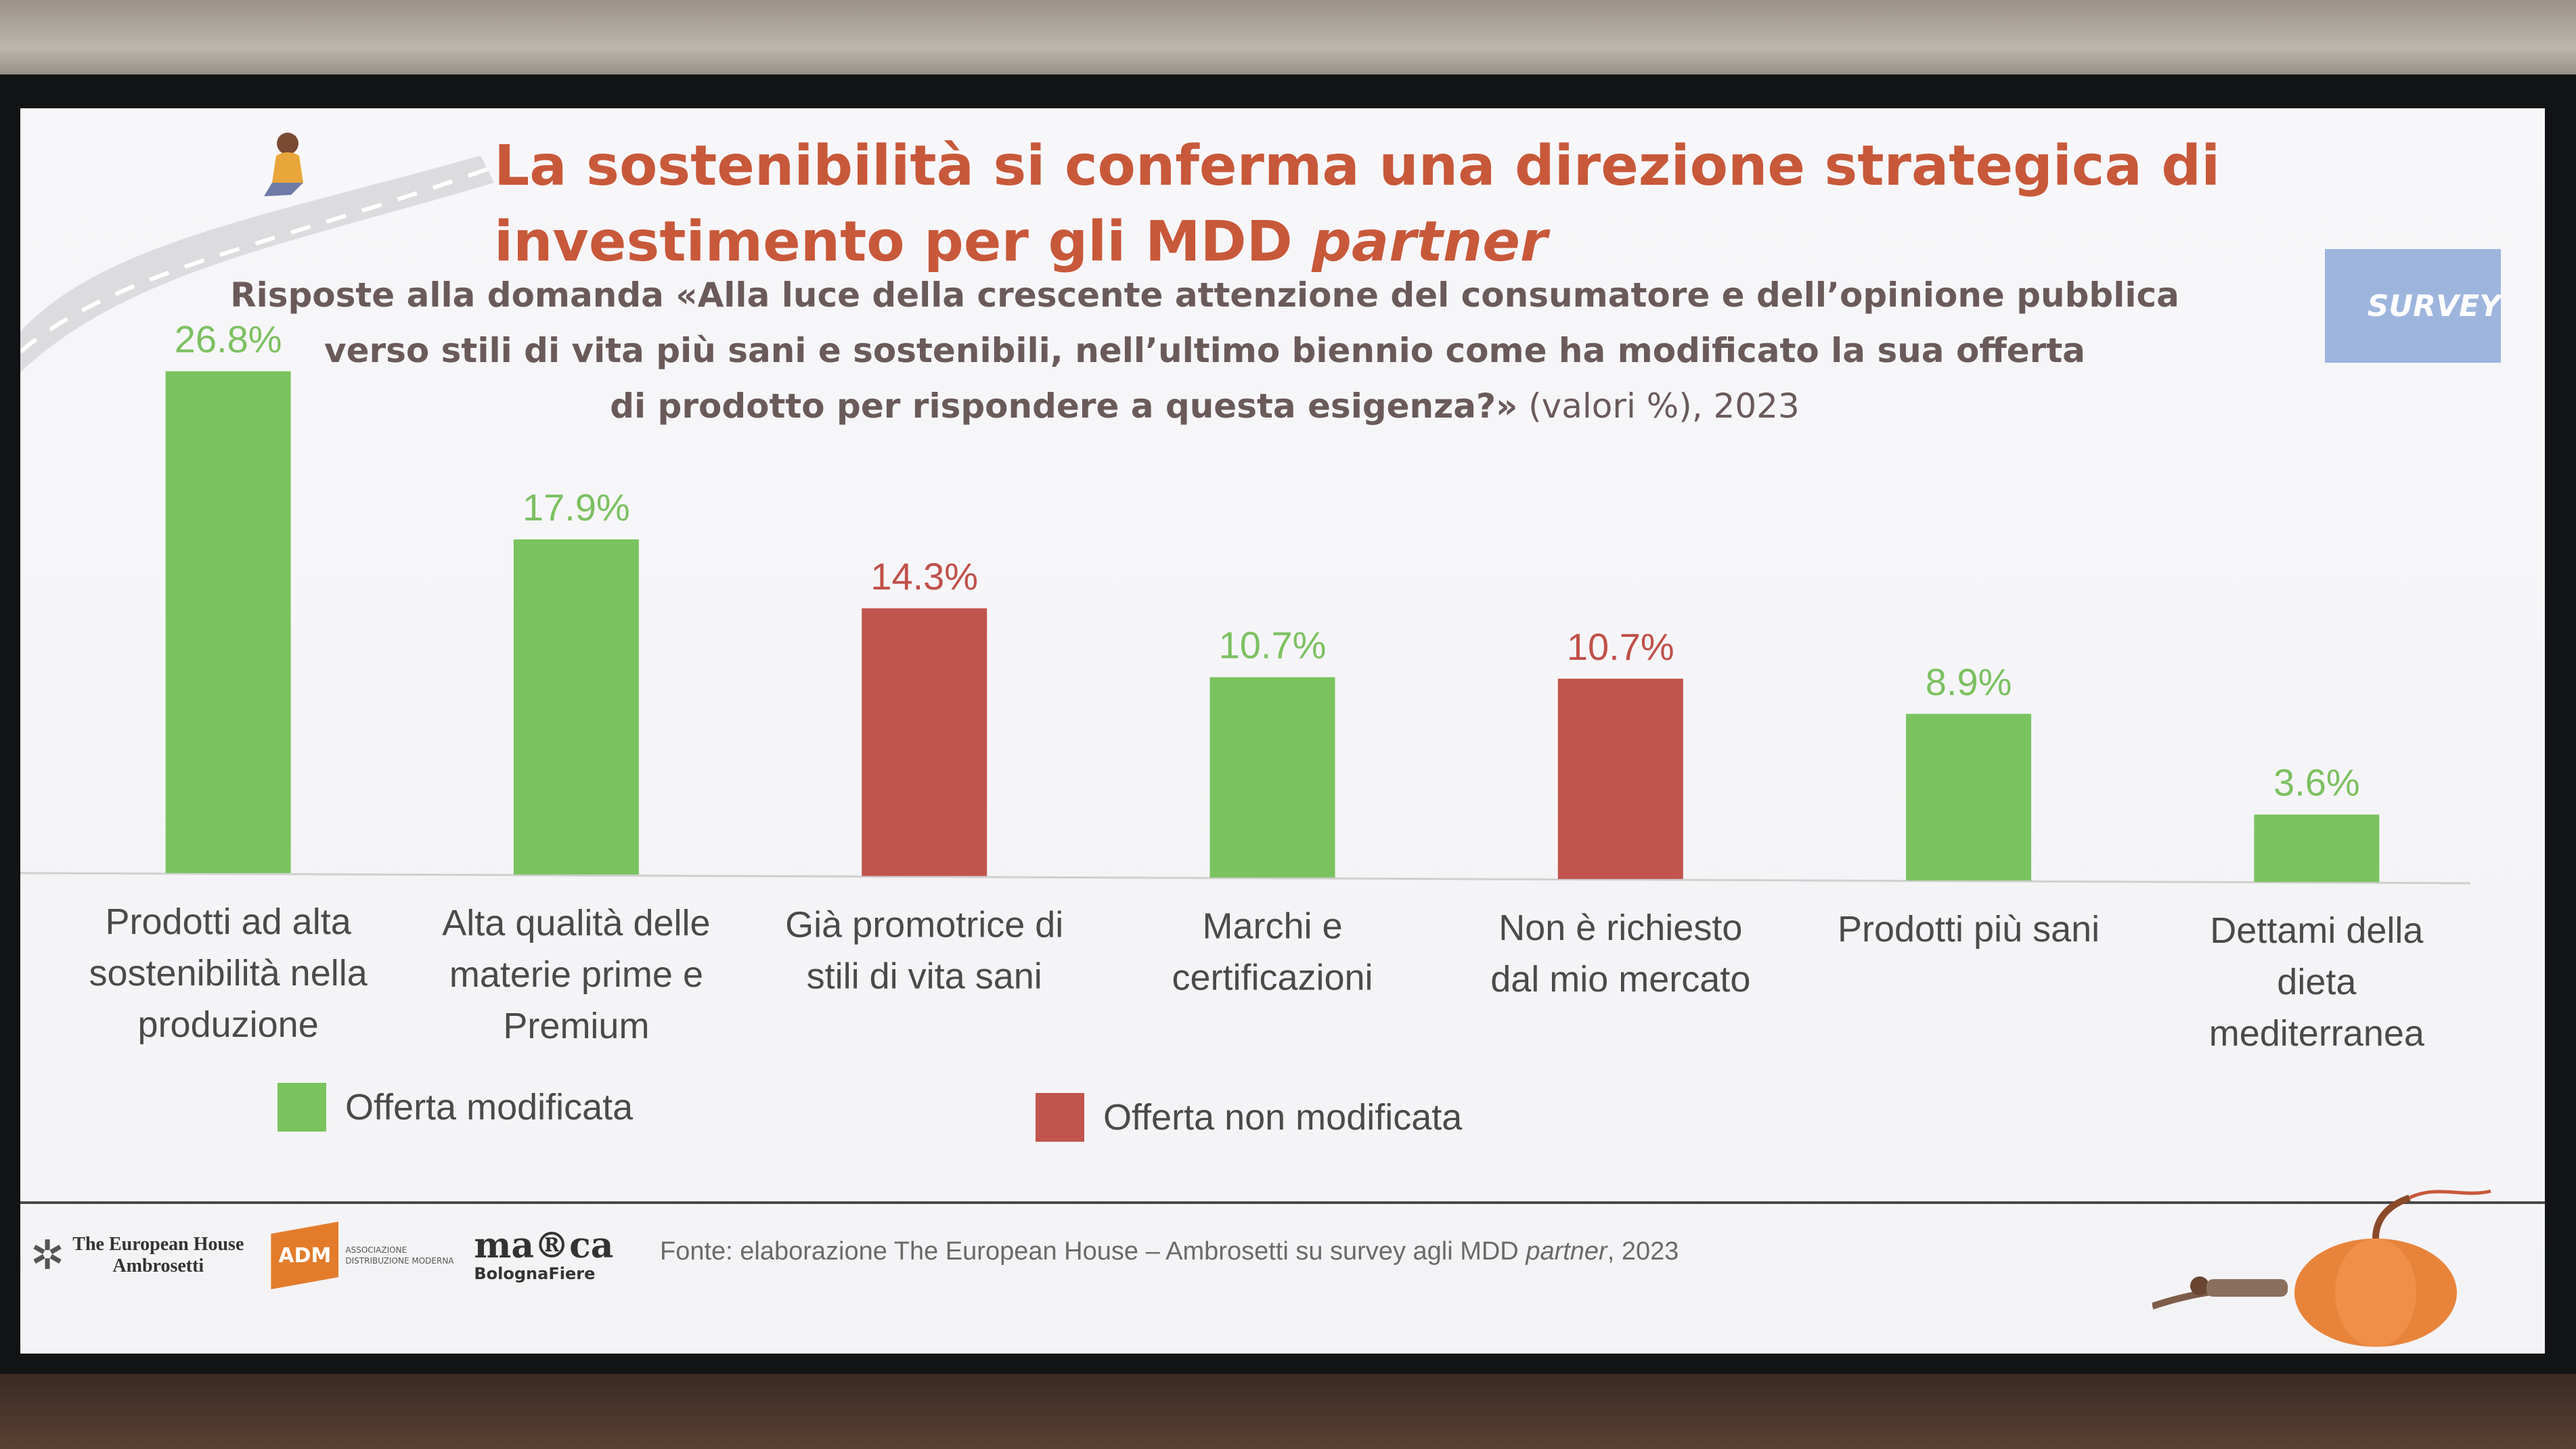  I want to click on question-line-3-light: (valori %), 2023, so click(1658, 406).